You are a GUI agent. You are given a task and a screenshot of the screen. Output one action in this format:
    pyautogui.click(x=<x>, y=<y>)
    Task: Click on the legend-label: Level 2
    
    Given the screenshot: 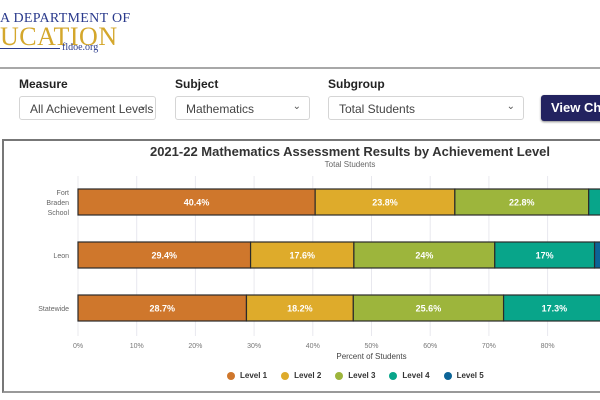 What is the action you would take?
    pyautogui.click(x=308, y=375)
    